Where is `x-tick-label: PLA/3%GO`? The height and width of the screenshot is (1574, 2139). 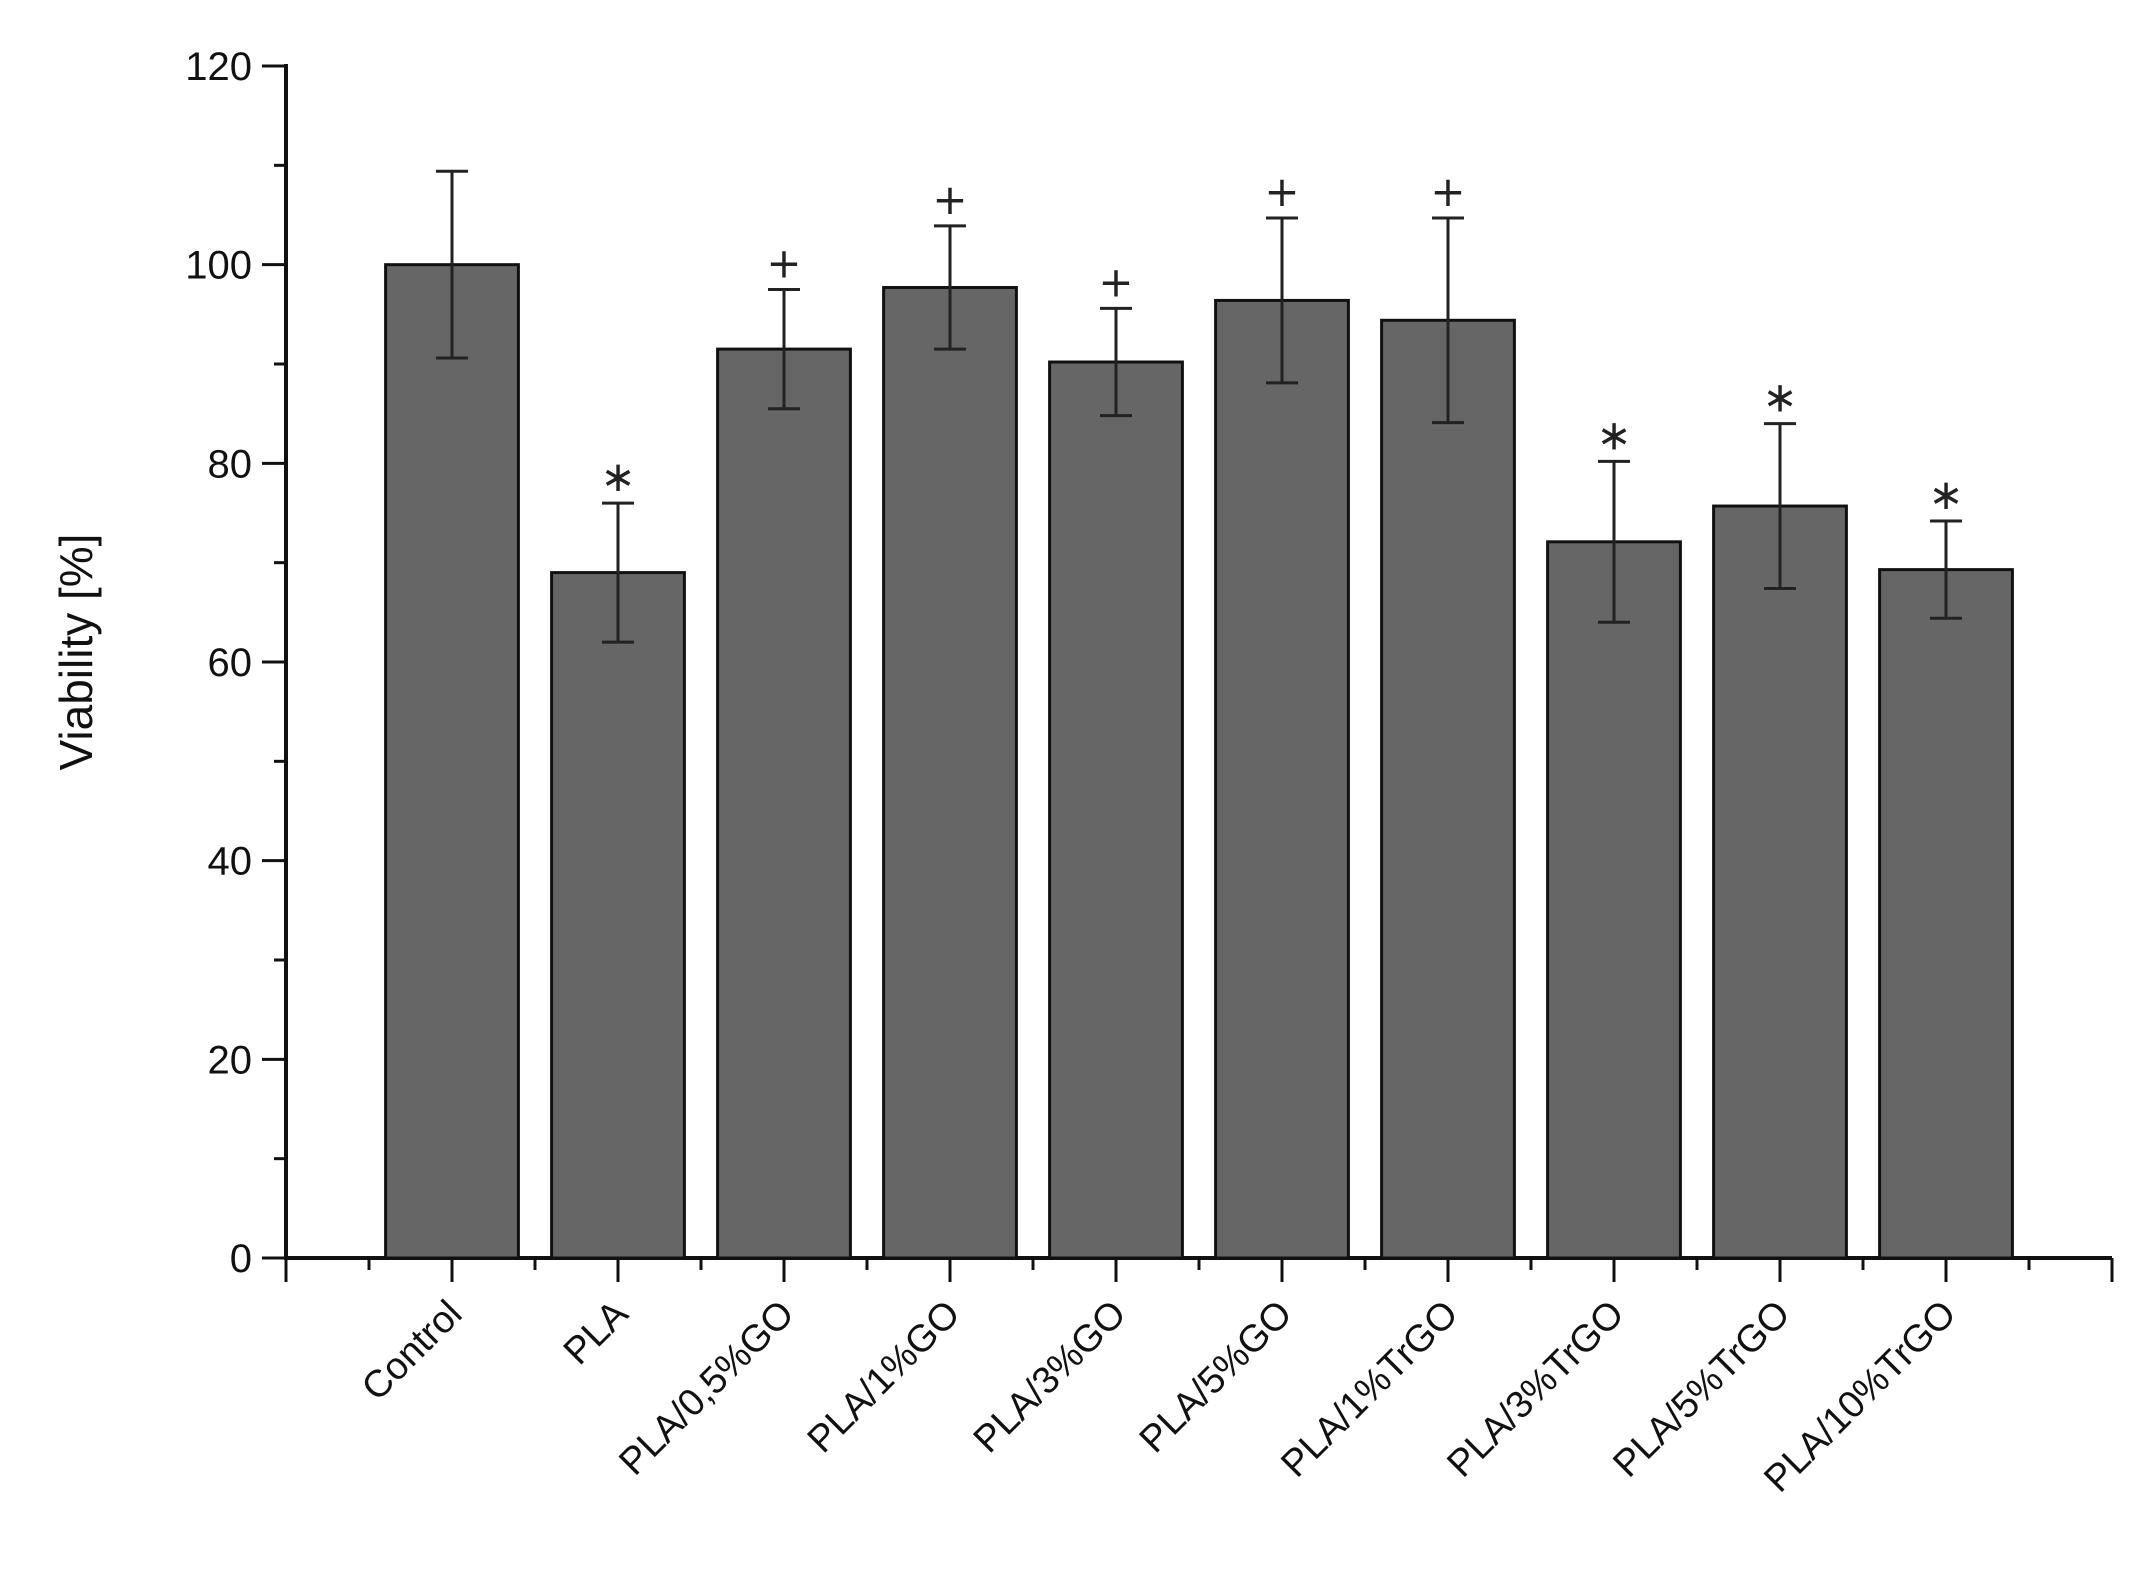
x-tick-label: PLA/3%GO is located at coordinates (1050, 1377).